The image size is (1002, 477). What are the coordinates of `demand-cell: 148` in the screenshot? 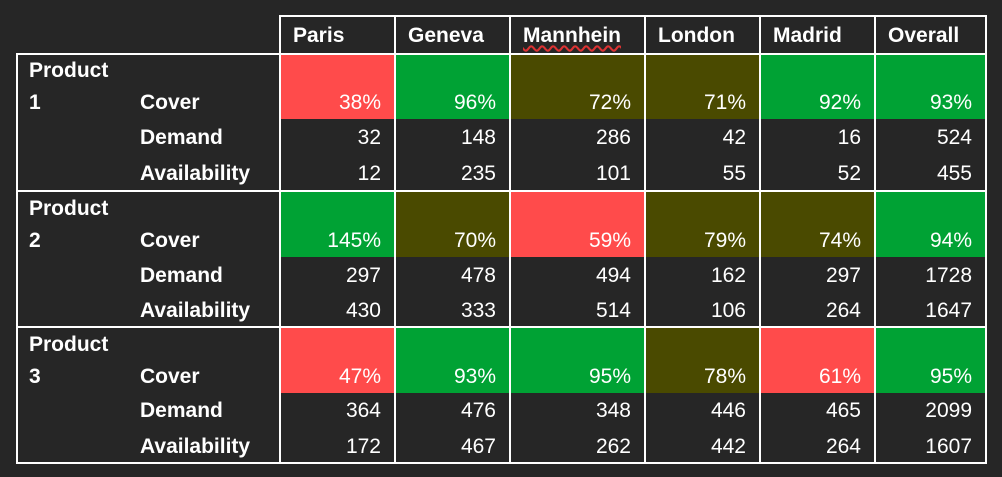 It's located at (478, 137).